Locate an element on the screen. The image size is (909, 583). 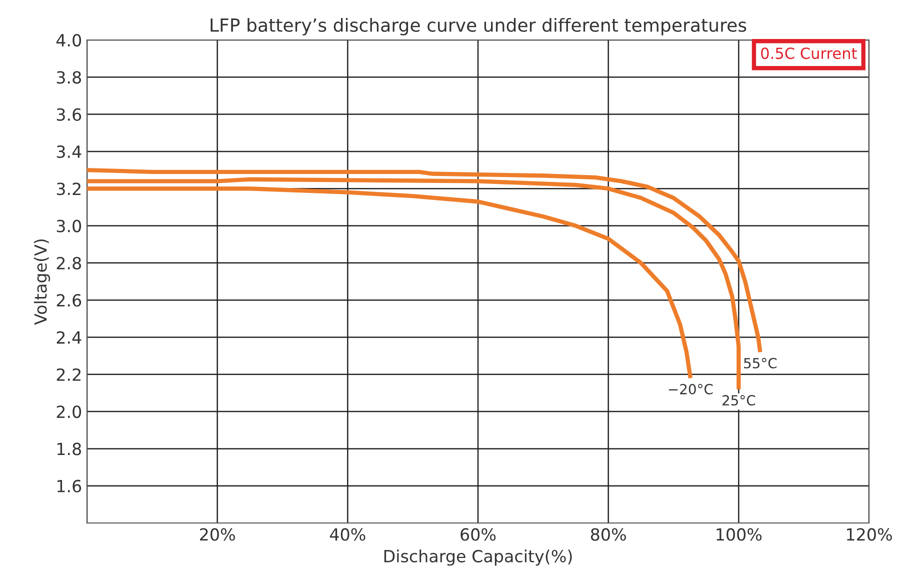
y-tick-label: 2.6 is located at coordinates (69, 300).